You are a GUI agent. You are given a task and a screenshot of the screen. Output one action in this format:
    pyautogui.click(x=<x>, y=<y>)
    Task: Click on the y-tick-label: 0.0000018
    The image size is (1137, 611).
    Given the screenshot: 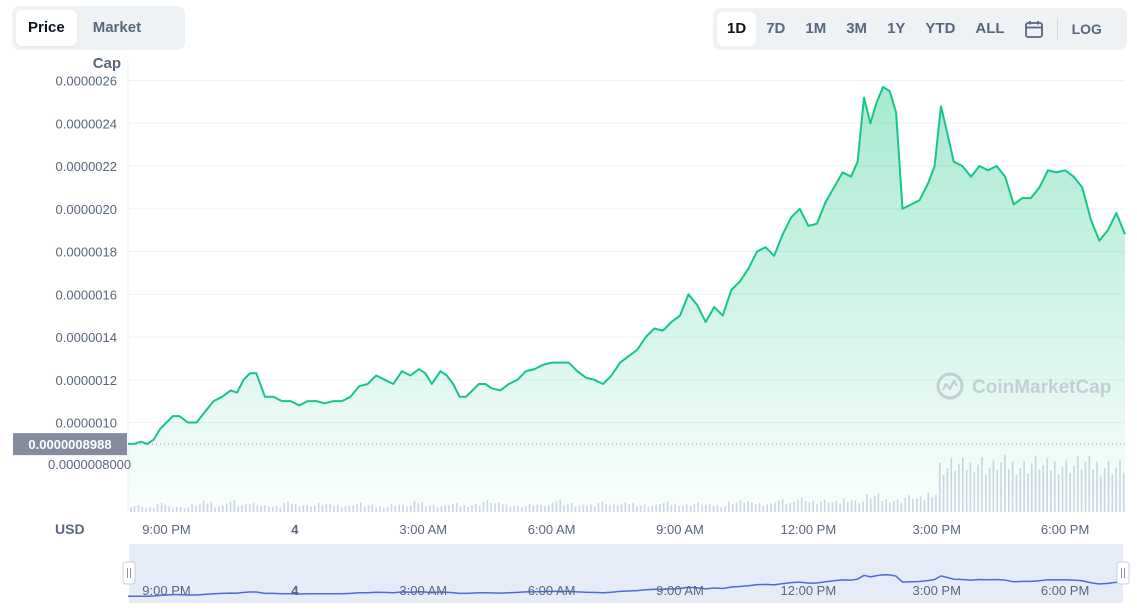 What is the action you would take?
    pyautogui.click(x=86, y=252)
    